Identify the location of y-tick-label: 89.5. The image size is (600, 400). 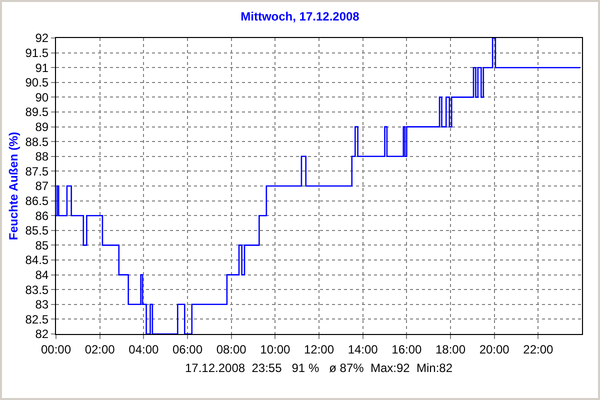
(37, 112).